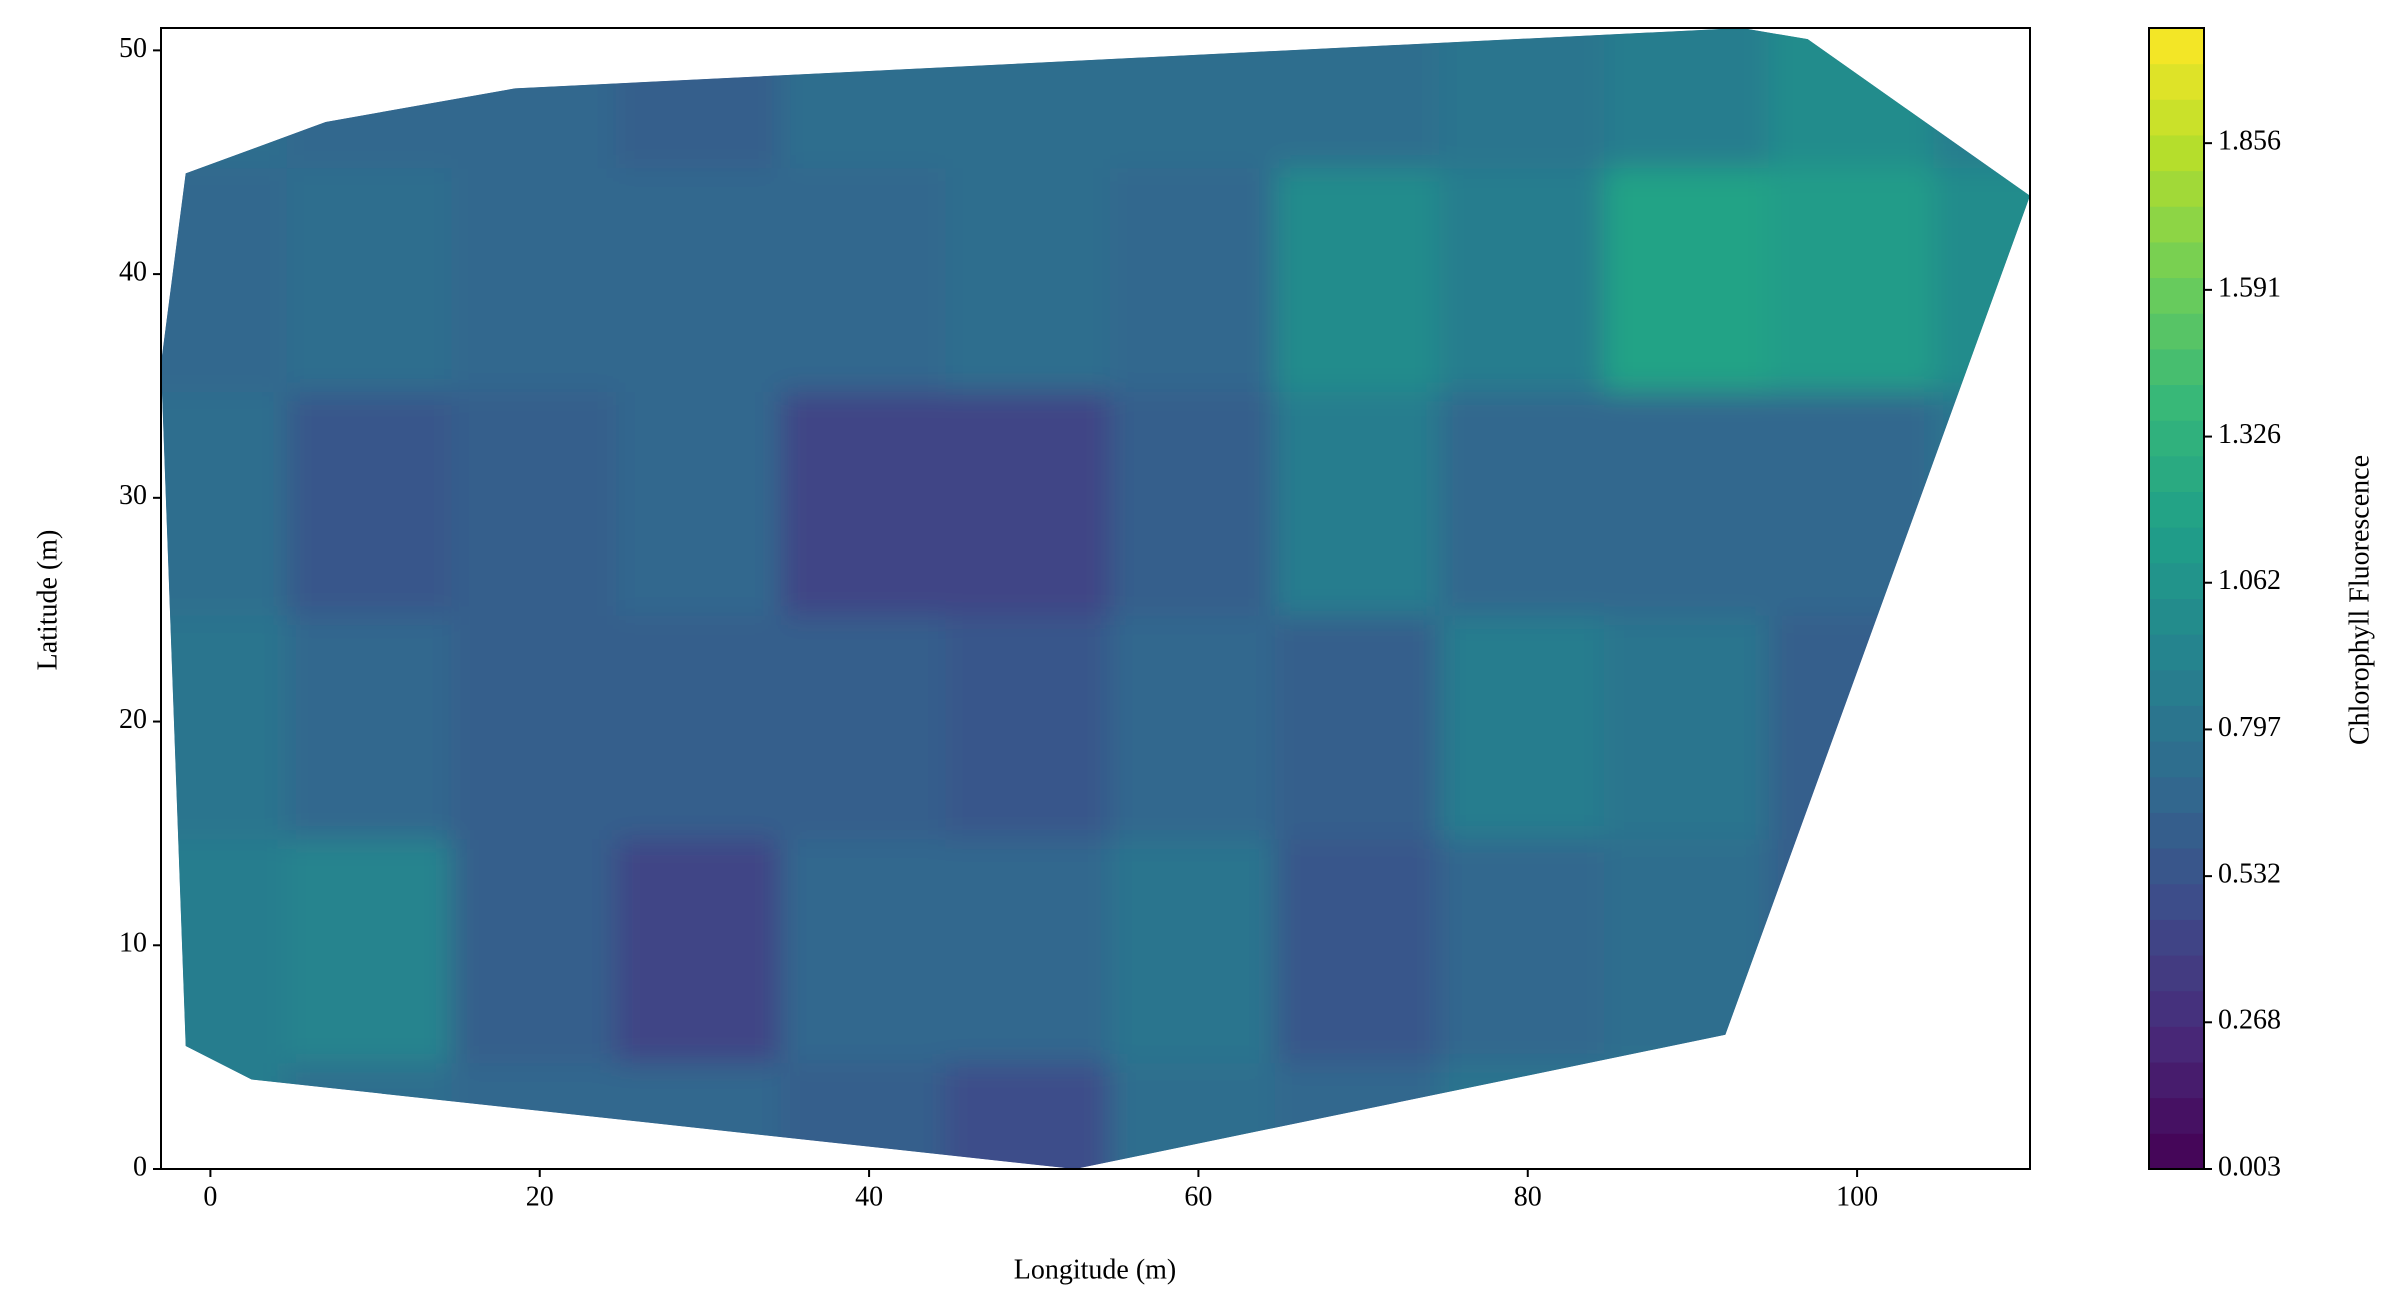 The image size is (2399, 1316). I want to click on y-tick-label: 20, so click(133, 719).